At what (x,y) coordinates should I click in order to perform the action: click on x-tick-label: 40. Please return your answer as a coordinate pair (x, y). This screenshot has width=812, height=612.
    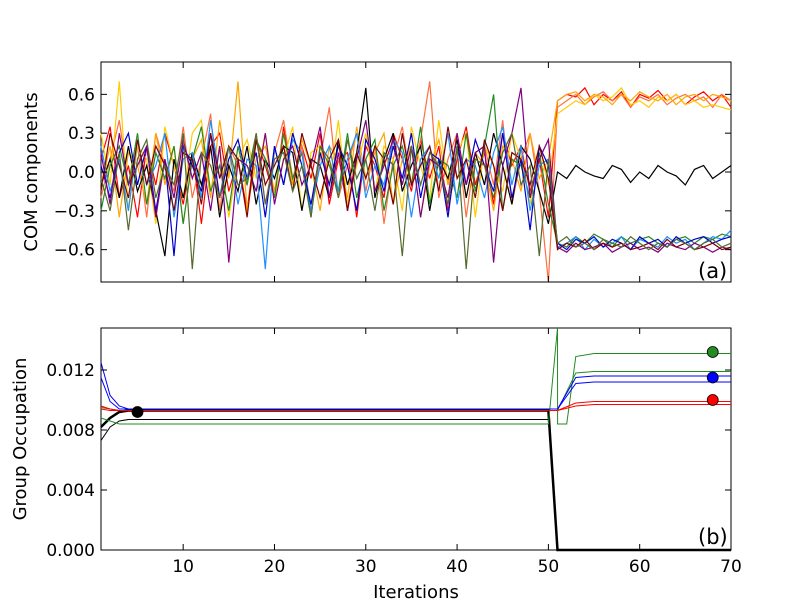
    Looking at the image, I should click on (457, 567).